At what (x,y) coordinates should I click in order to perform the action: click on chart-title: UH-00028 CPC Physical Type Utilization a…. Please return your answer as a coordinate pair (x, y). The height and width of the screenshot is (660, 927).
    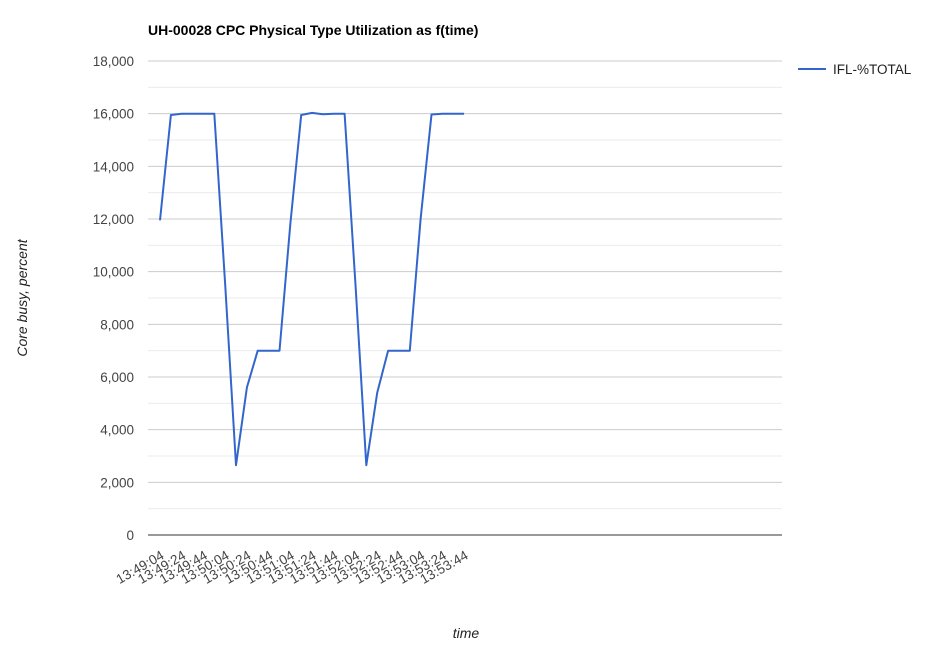
    Looking at the image, I should click on (313, 30).